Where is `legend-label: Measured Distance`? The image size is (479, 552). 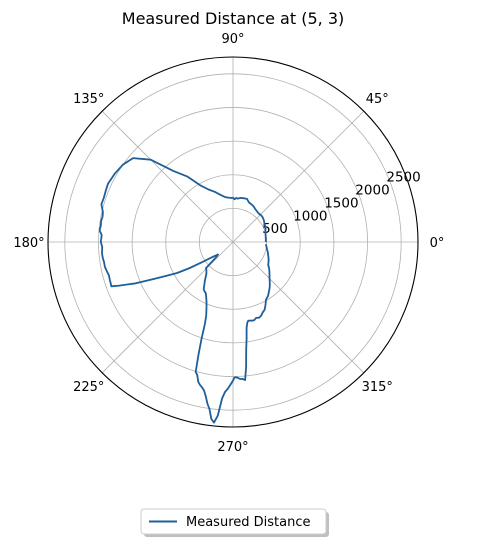 legend-label: Measured Distance is located at coordinates (248, 522).